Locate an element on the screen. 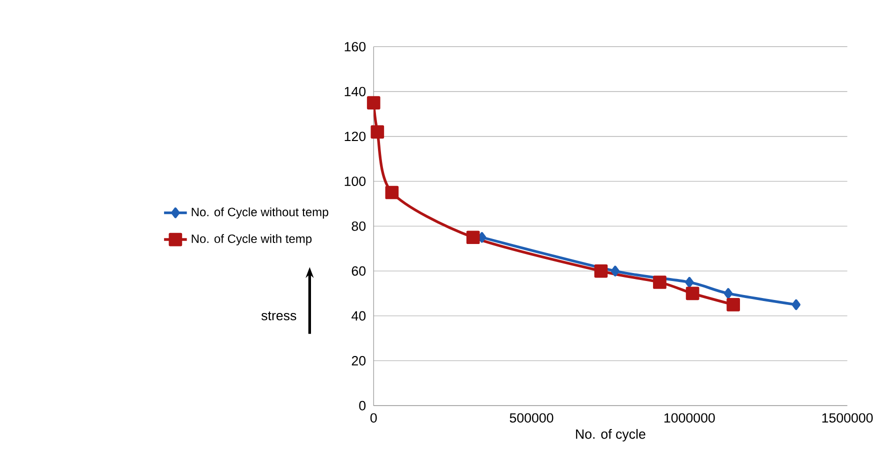  y-tick-label: 160 is located at coordinates (355, 47).